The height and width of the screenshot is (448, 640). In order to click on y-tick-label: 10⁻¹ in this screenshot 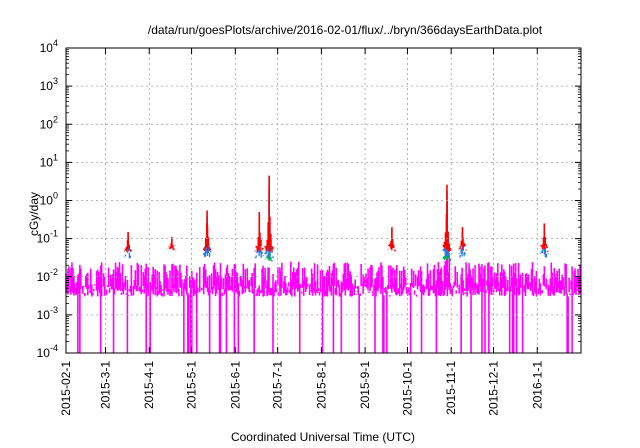, I will do `click(47, 237)`.